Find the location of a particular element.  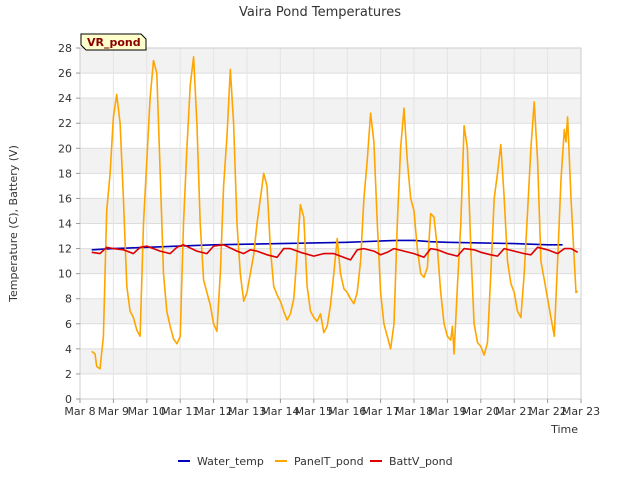

y-tick-label: 24 is located at coordinates (65, 98).